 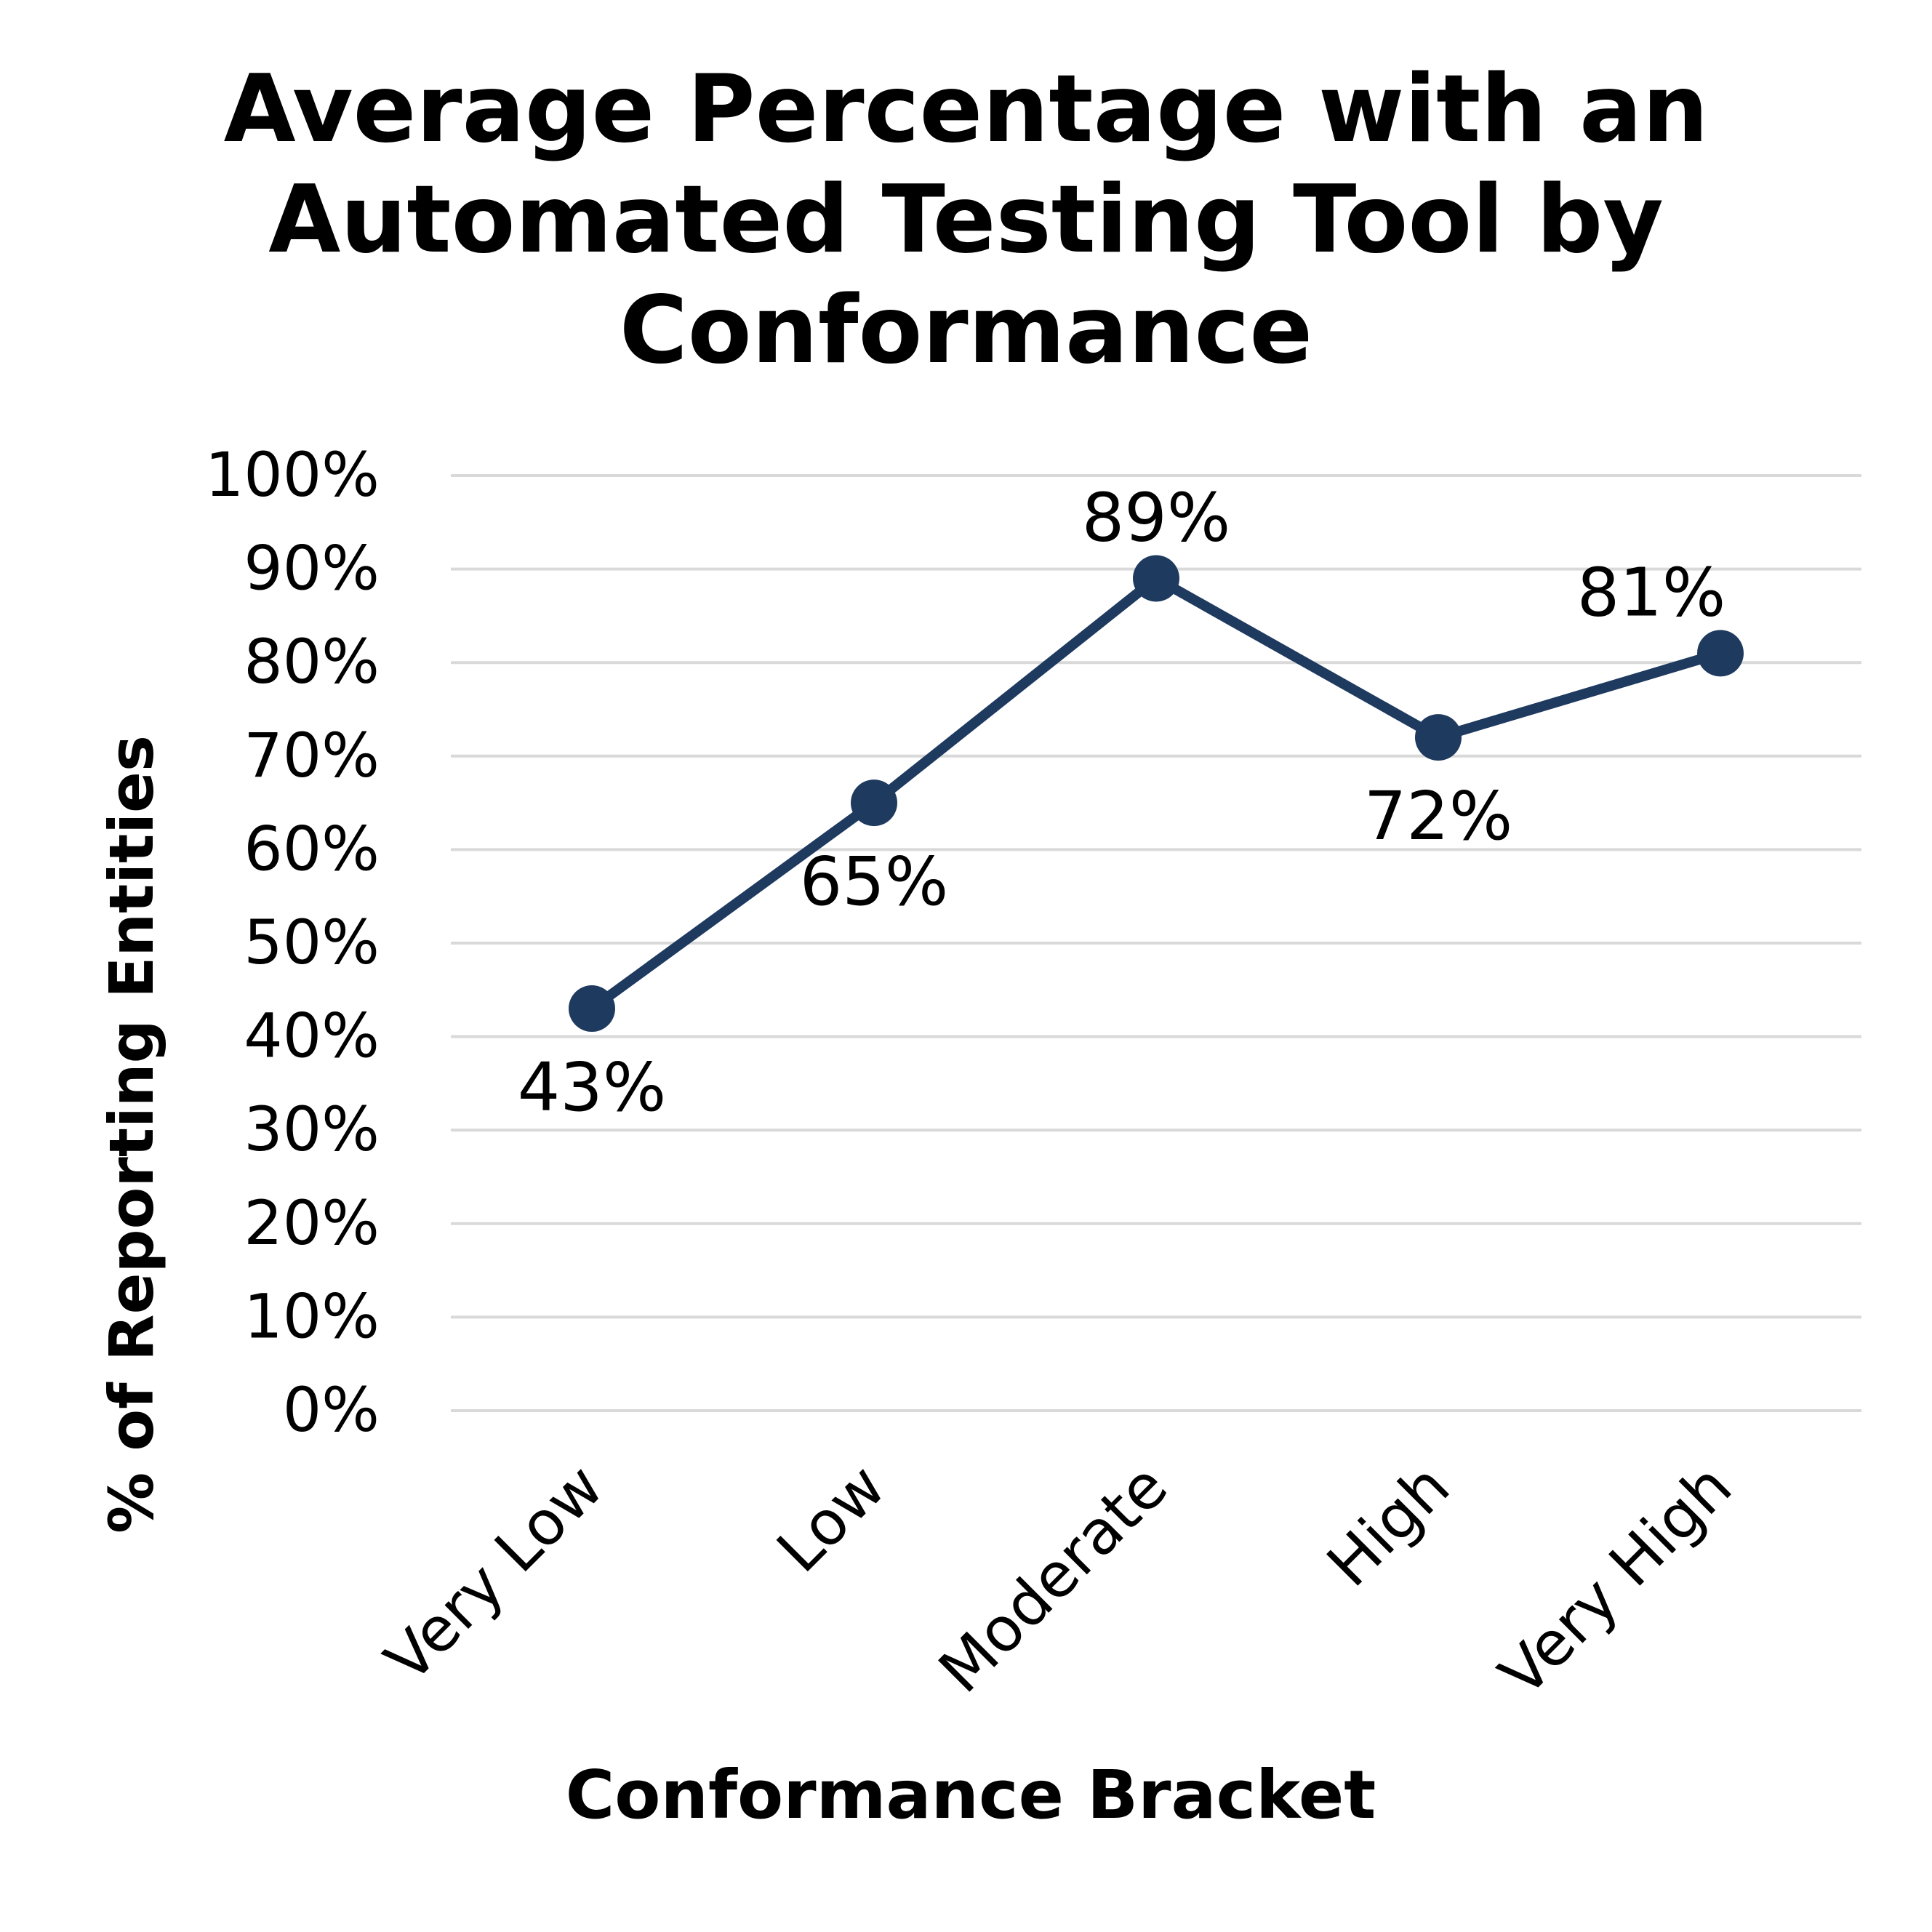 I want to click on data-label: 89%, so click(x=1156, y=517).